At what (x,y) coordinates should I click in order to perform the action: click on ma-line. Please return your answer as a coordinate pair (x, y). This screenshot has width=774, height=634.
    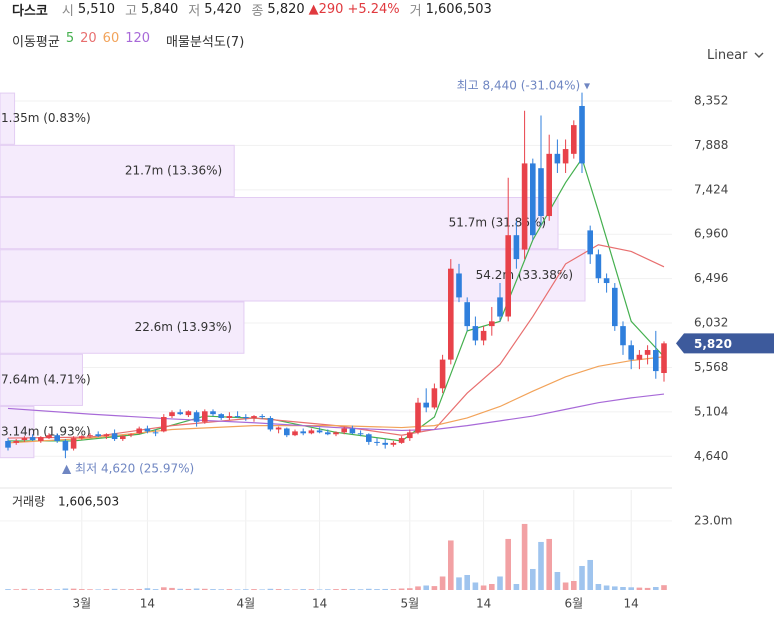
    Looking at the image, I should click on (336, 412).